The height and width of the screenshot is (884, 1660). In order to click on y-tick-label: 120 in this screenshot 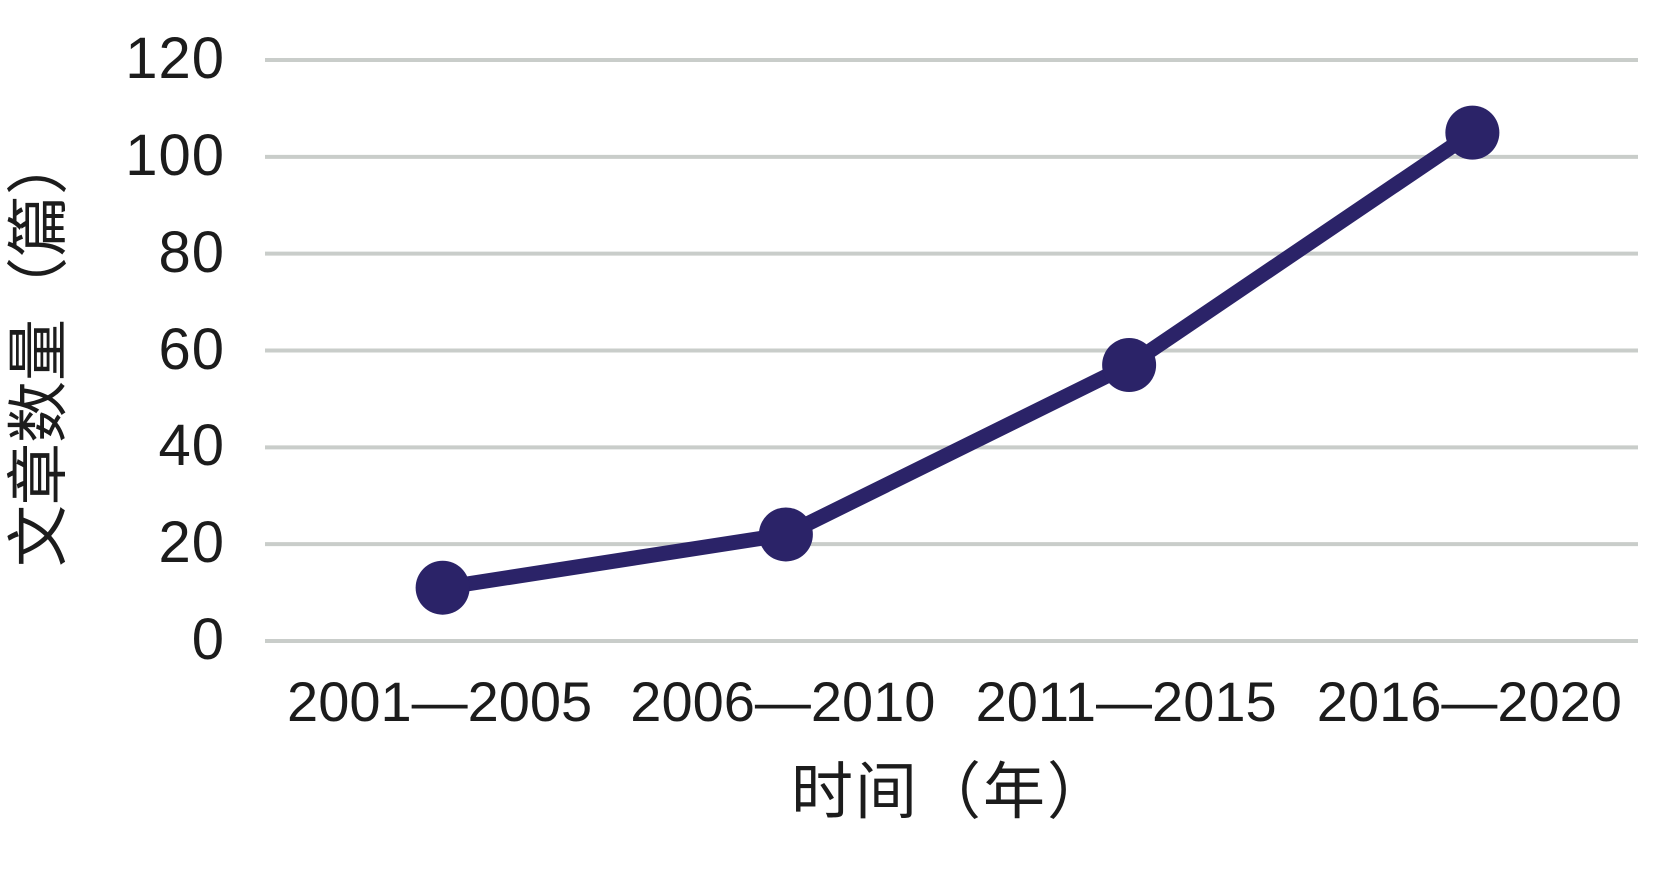, I will do `click(175, 58)`.